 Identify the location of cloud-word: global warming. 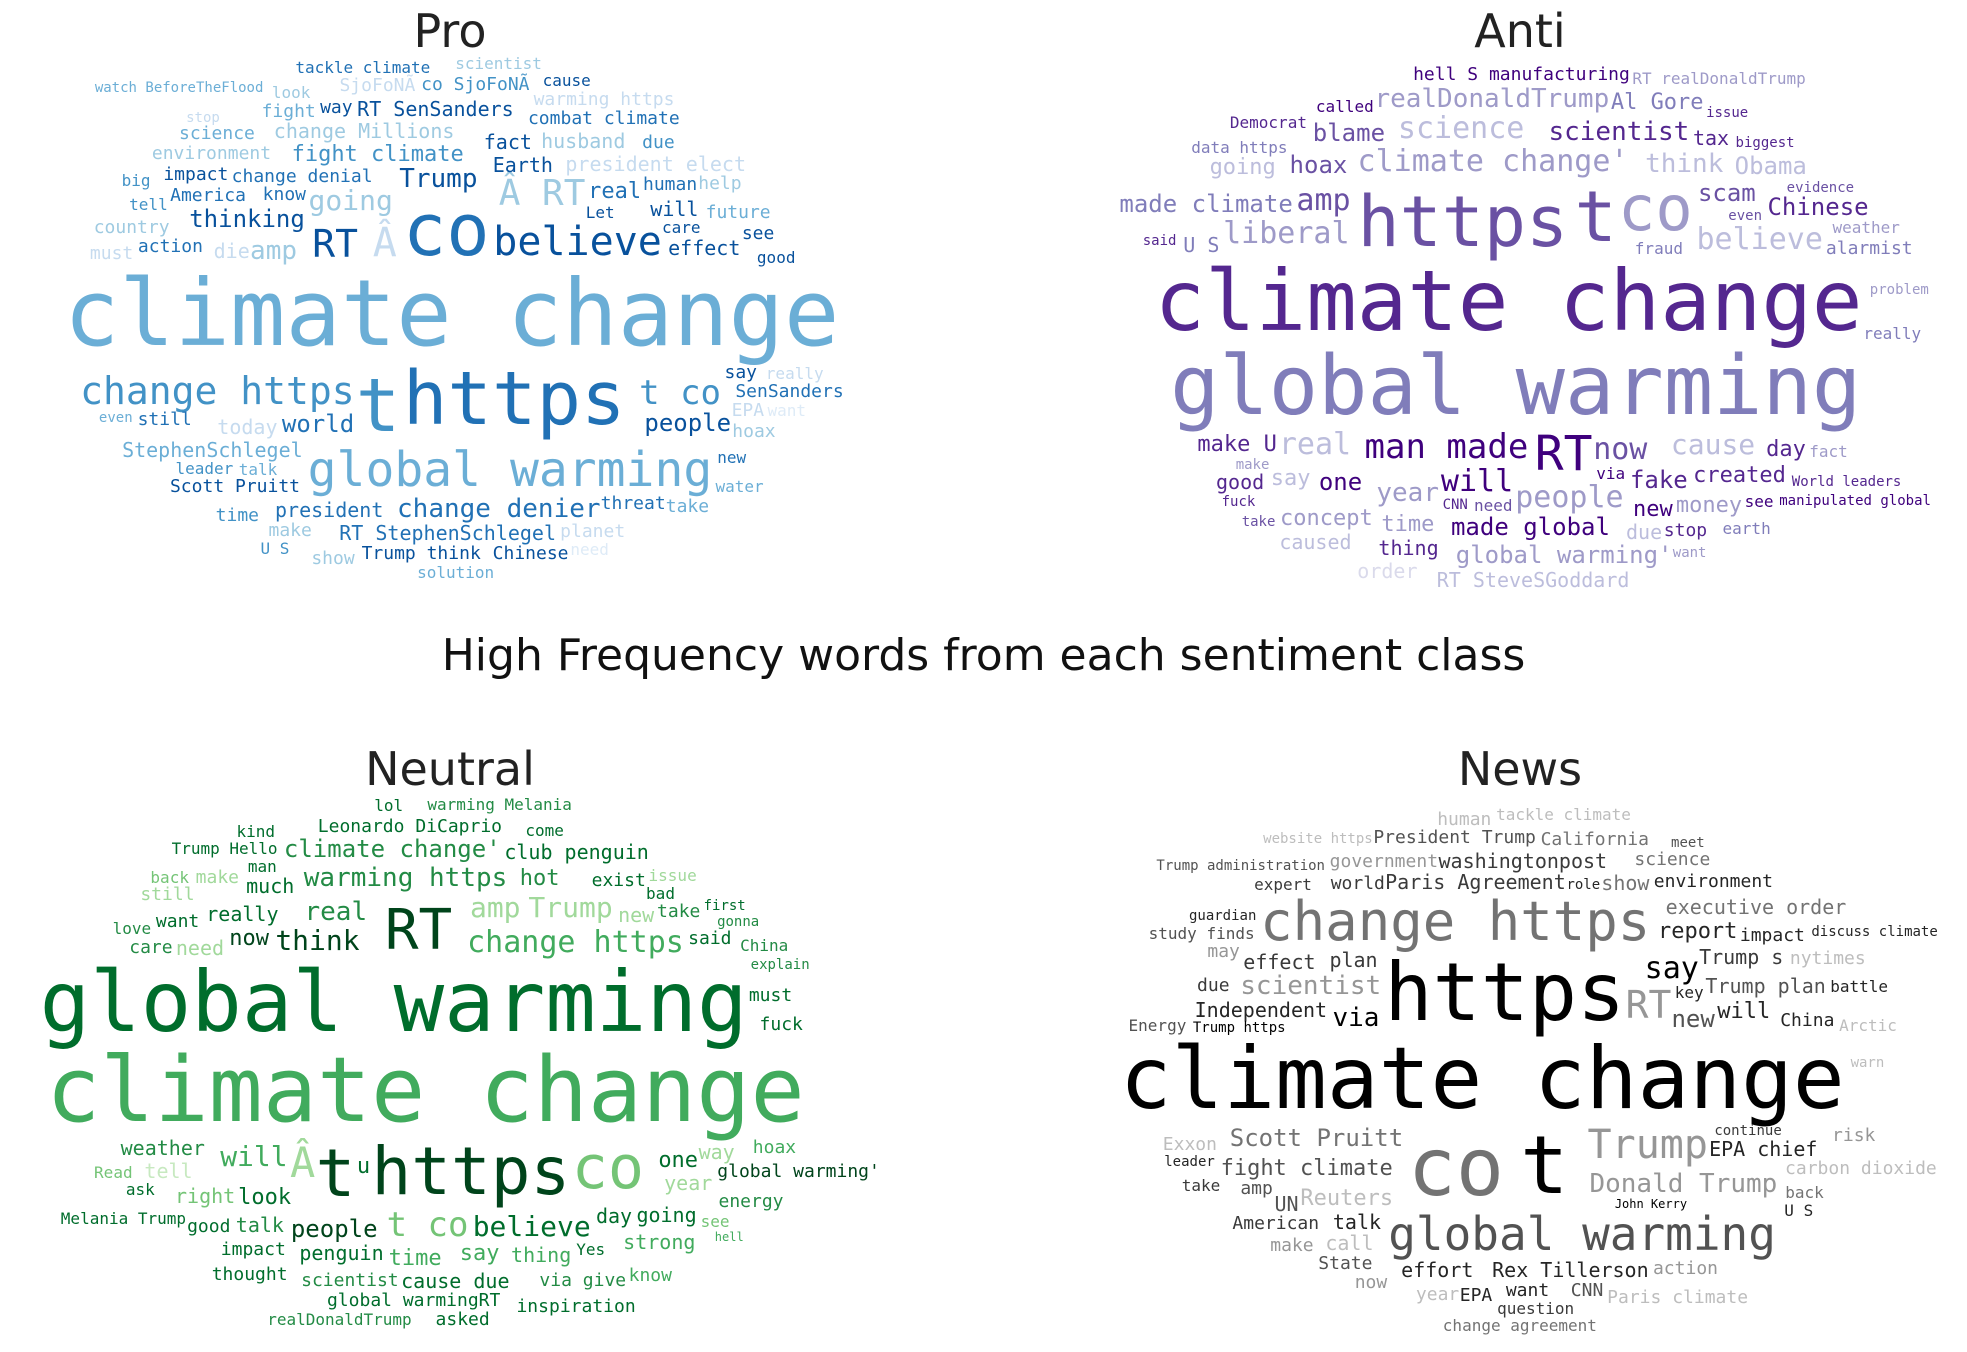
(1582, 1234).